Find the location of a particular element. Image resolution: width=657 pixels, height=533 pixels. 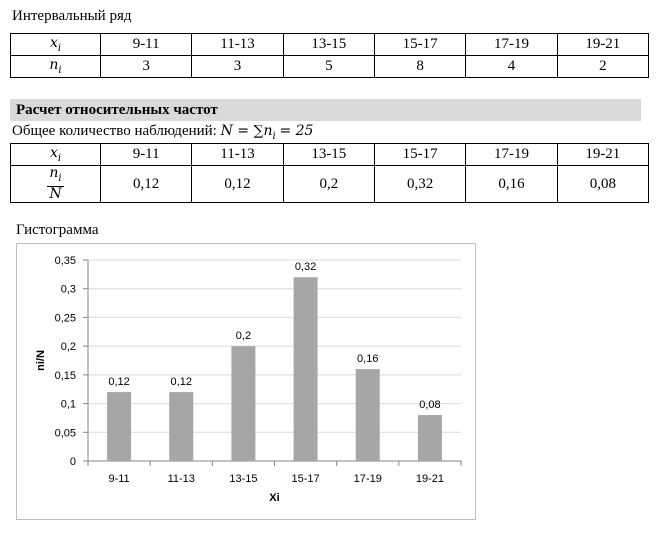

data-label: 0,2 is located at coordinates (243, 336).